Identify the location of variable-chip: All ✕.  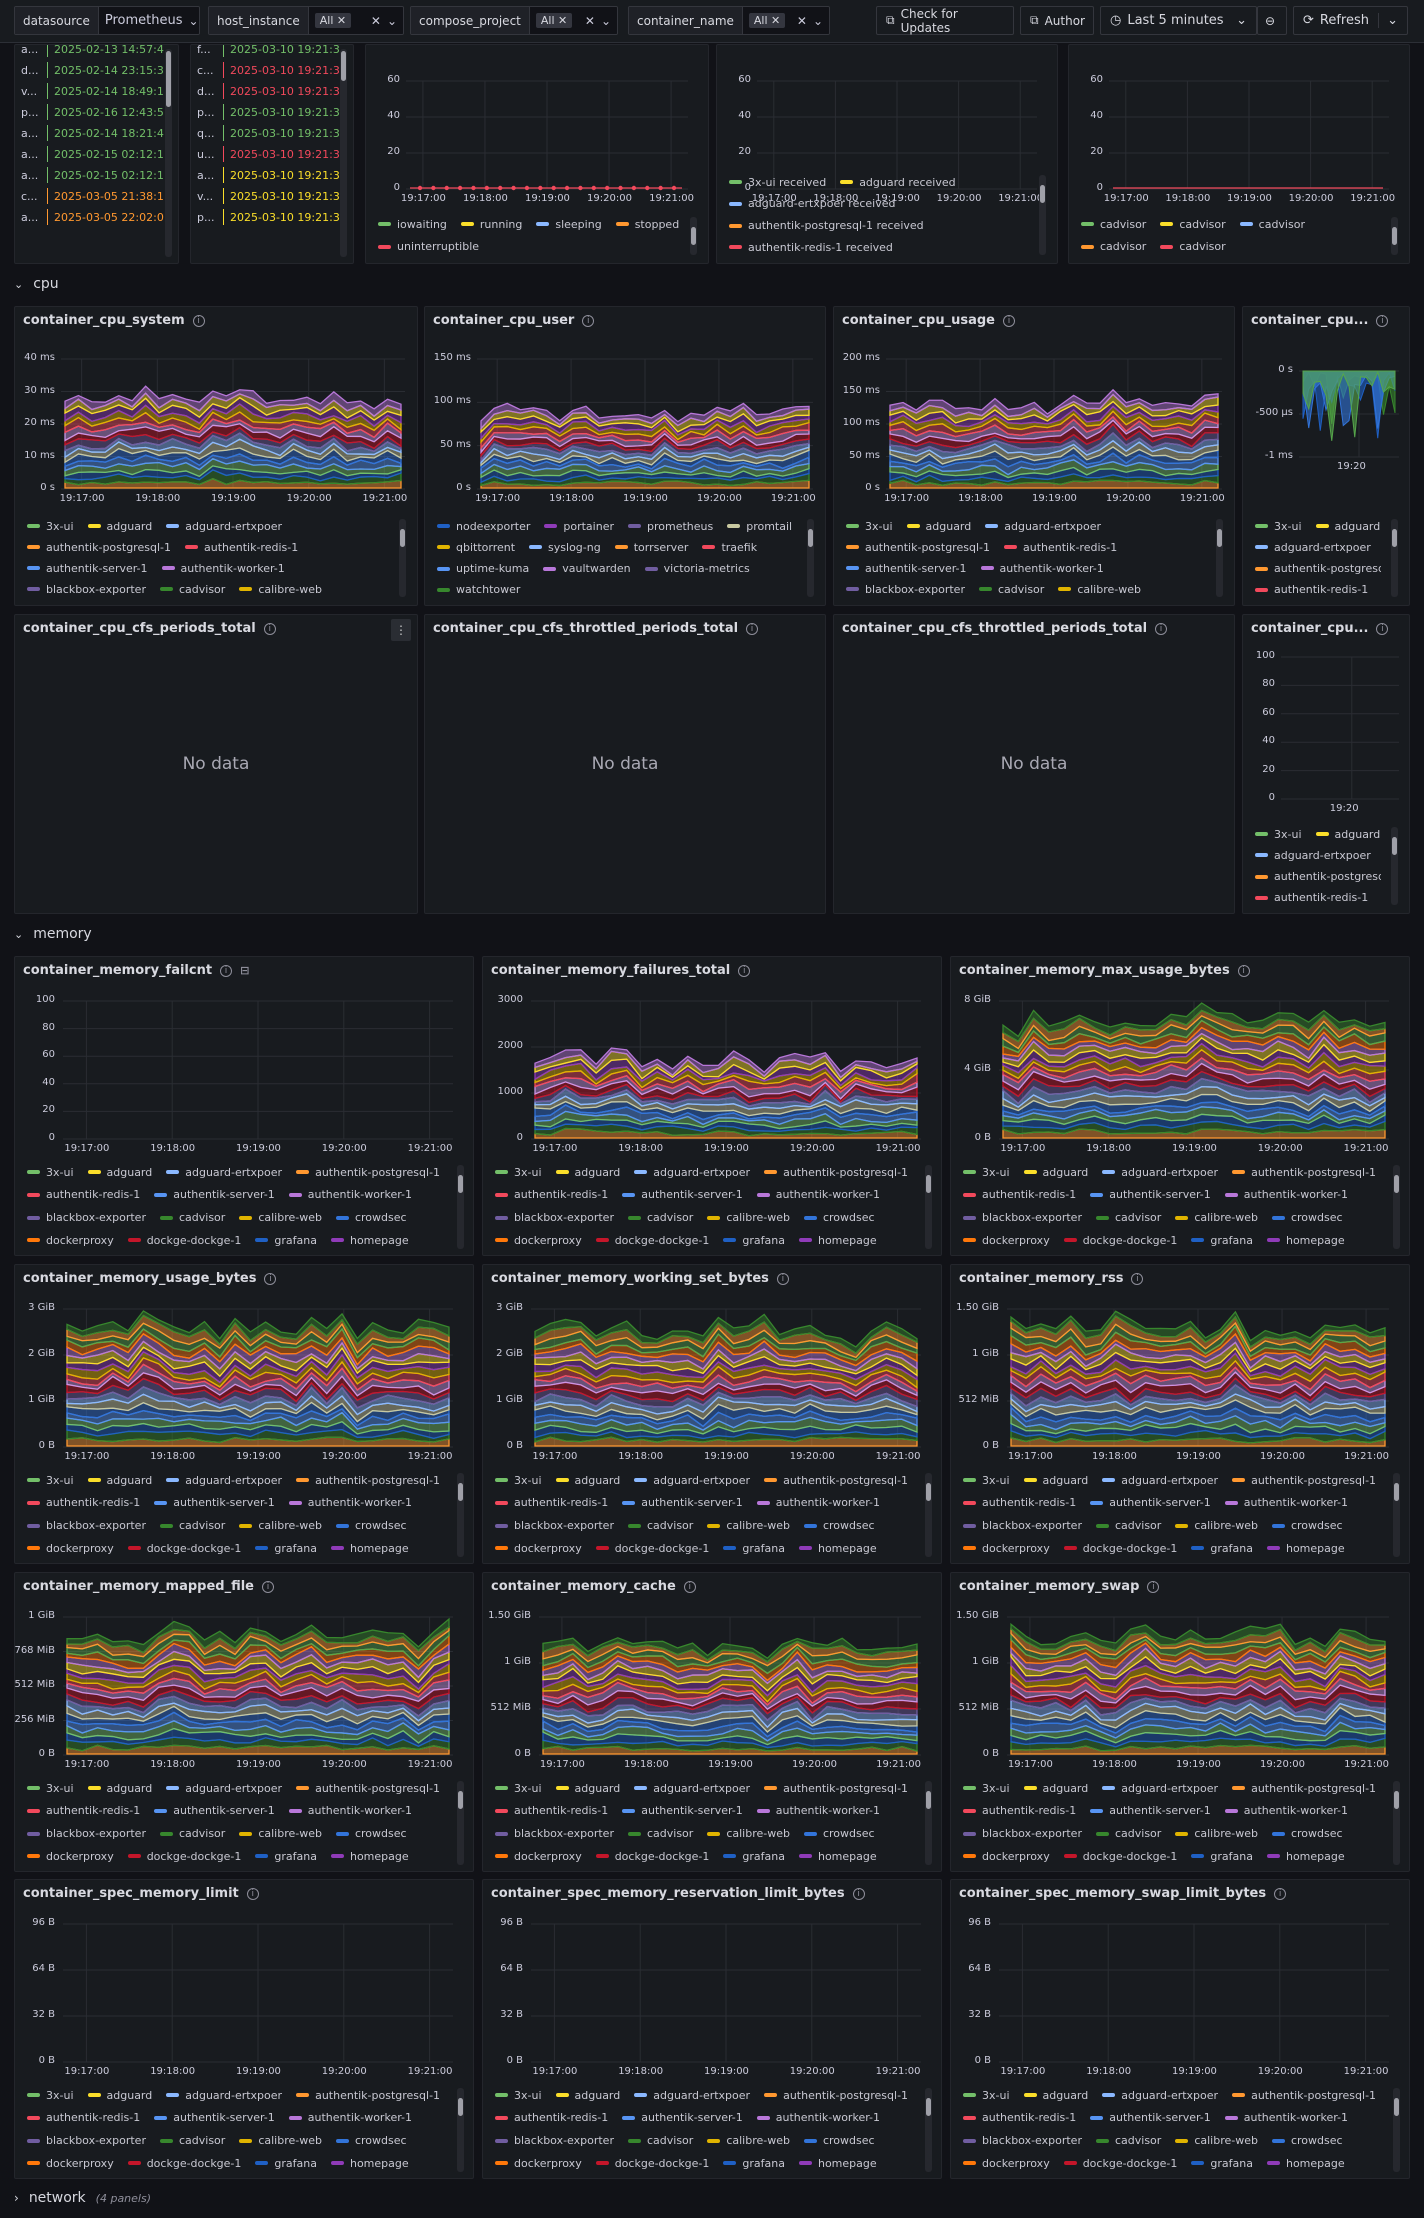
(333, 20).